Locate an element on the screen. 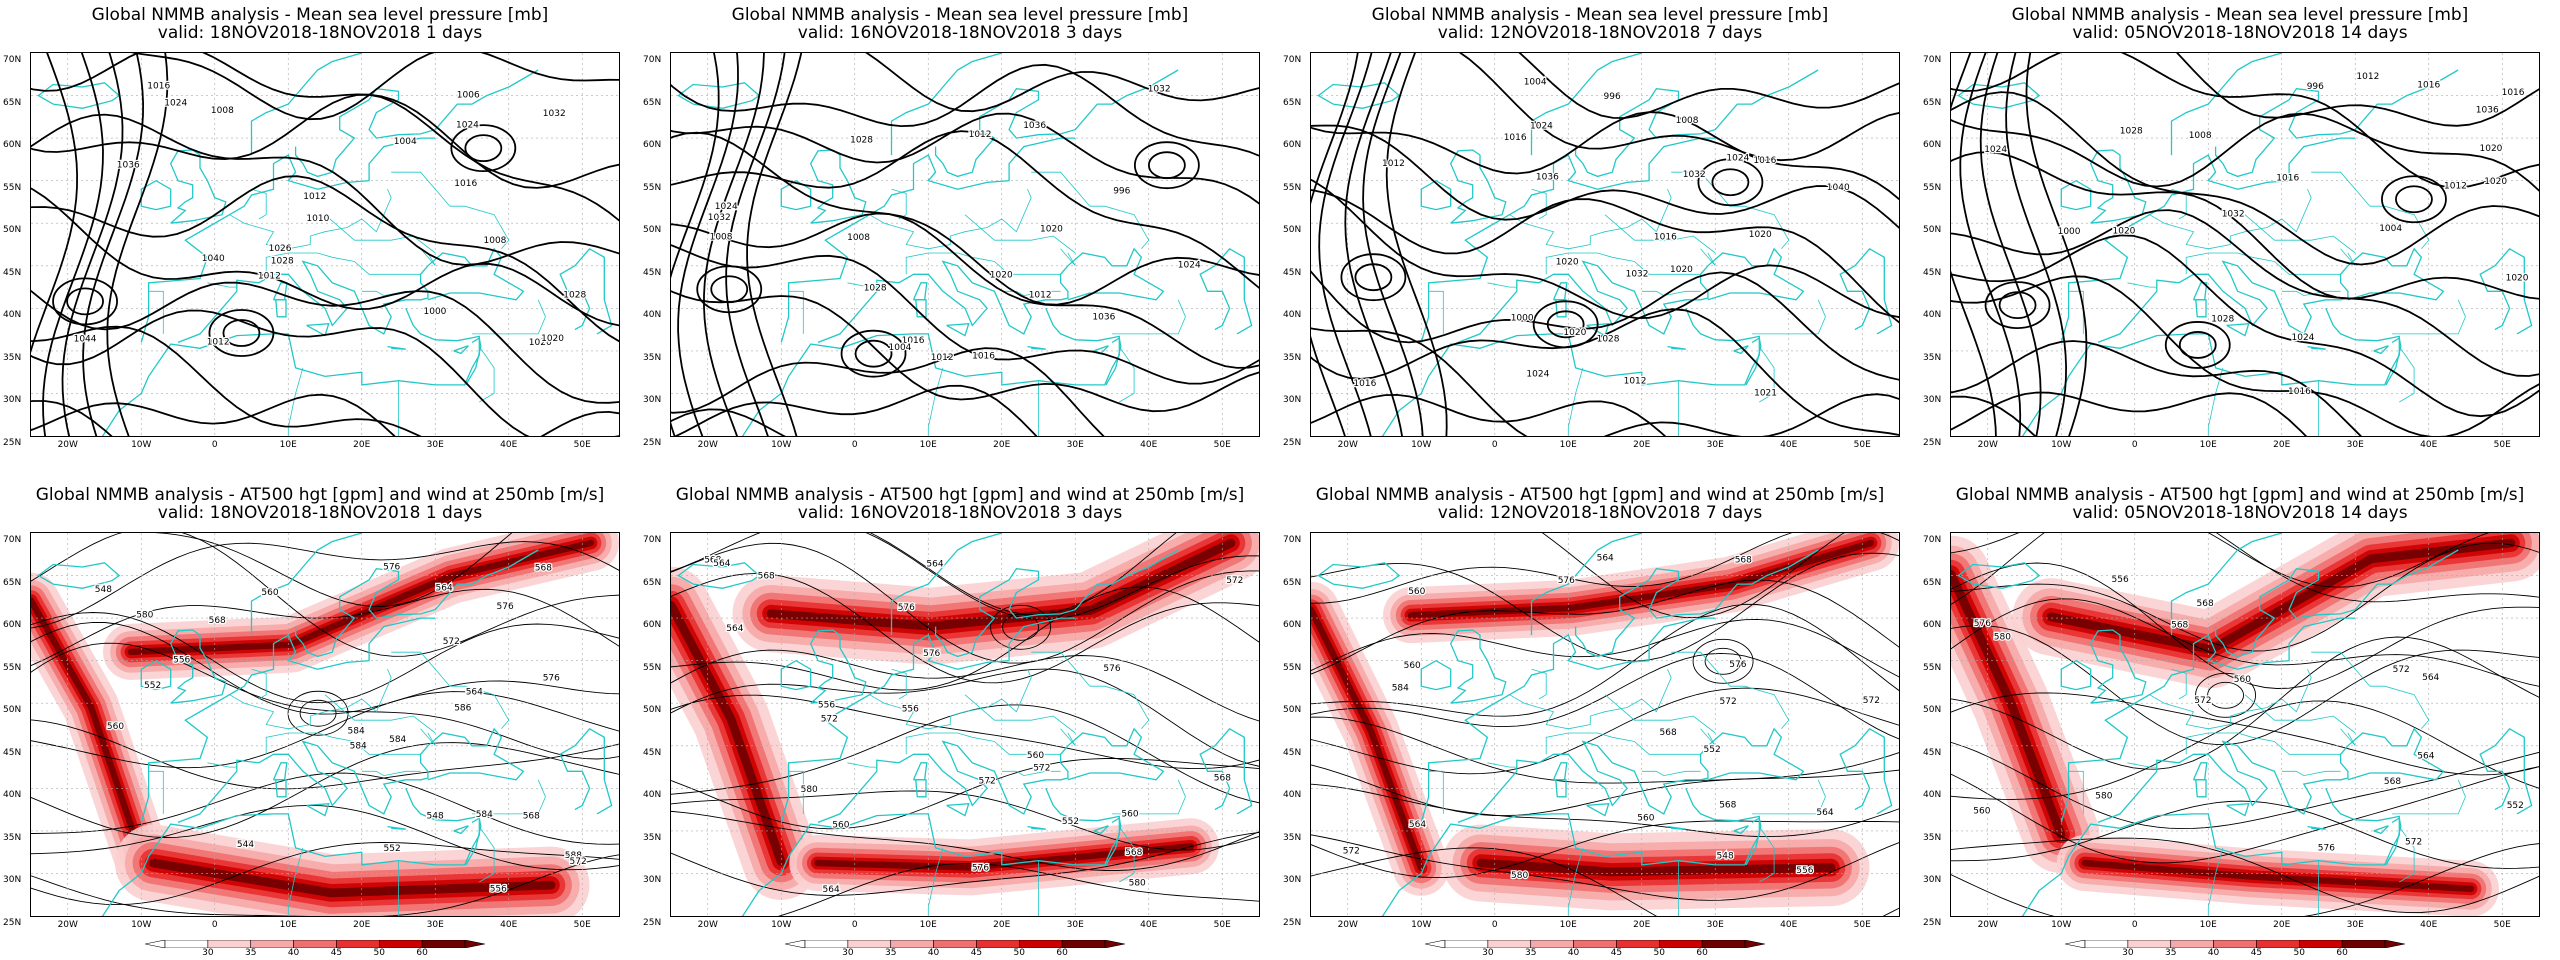  lat-label: 45N is located at coordinates (652, 272).